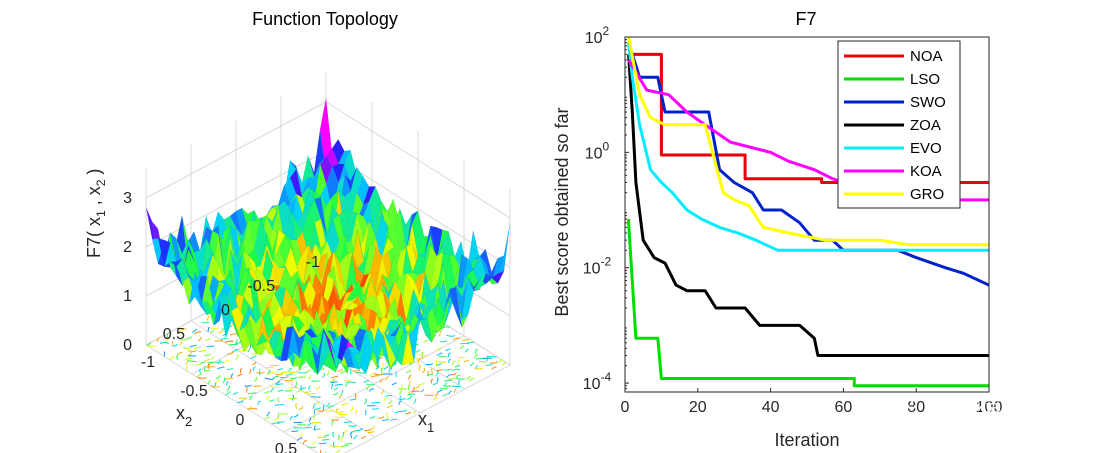 The height and width of the screenshot is (453, 1094). What do you see at coordinates (219, 403) in the screenshot?
I see `surface-x-ticks: -1 -0.5 0 0.5` at bounding box center [219, 403].